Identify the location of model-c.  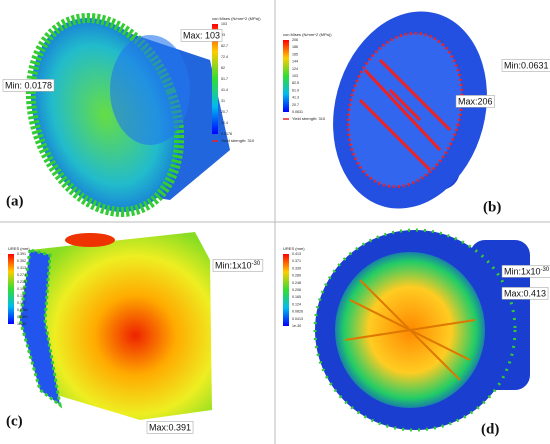
(115, 326).